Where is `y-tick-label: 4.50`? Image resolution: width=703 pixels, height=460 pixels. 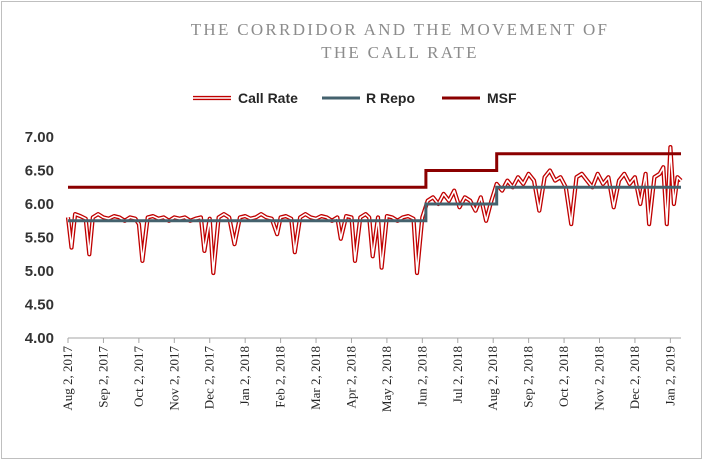 y-tick-label: 4.50 is located at coordinates (39, 305).